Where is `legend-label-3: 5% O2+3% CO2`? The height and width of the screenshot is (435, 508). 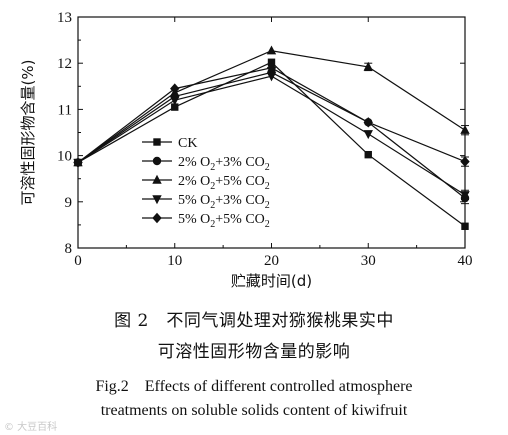 legend-label-3: 5% O2+3% CO2 is located at coordinates (224, 202).